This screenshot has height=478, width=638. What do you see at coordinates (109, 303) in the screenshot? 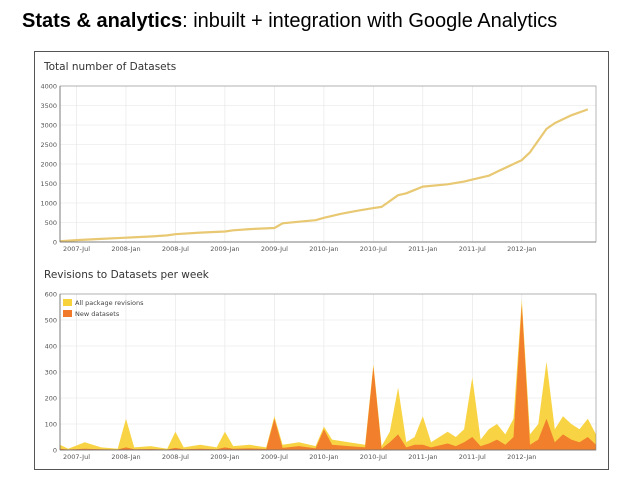
I see `chart2-legend-label: All package revisions` at bounding box center [109, 303].